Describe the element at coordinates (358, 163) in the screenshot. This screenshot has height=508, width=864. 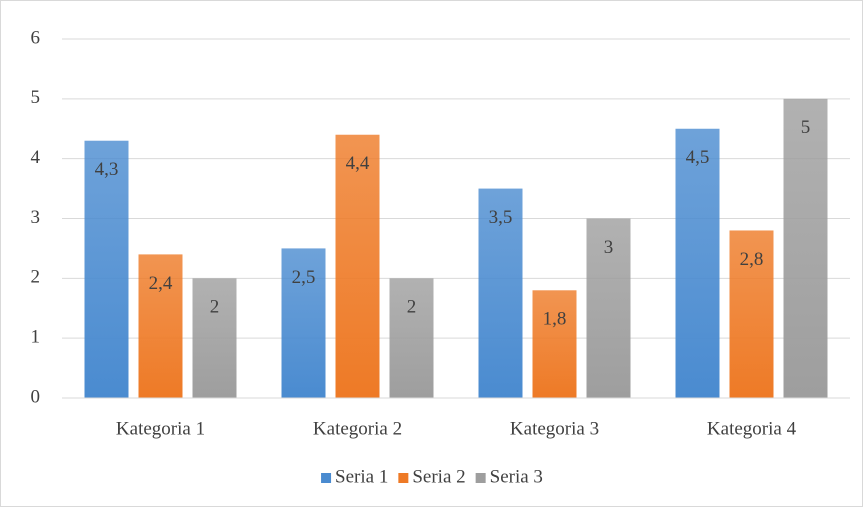
I see `data-label: 4,4` at that location.